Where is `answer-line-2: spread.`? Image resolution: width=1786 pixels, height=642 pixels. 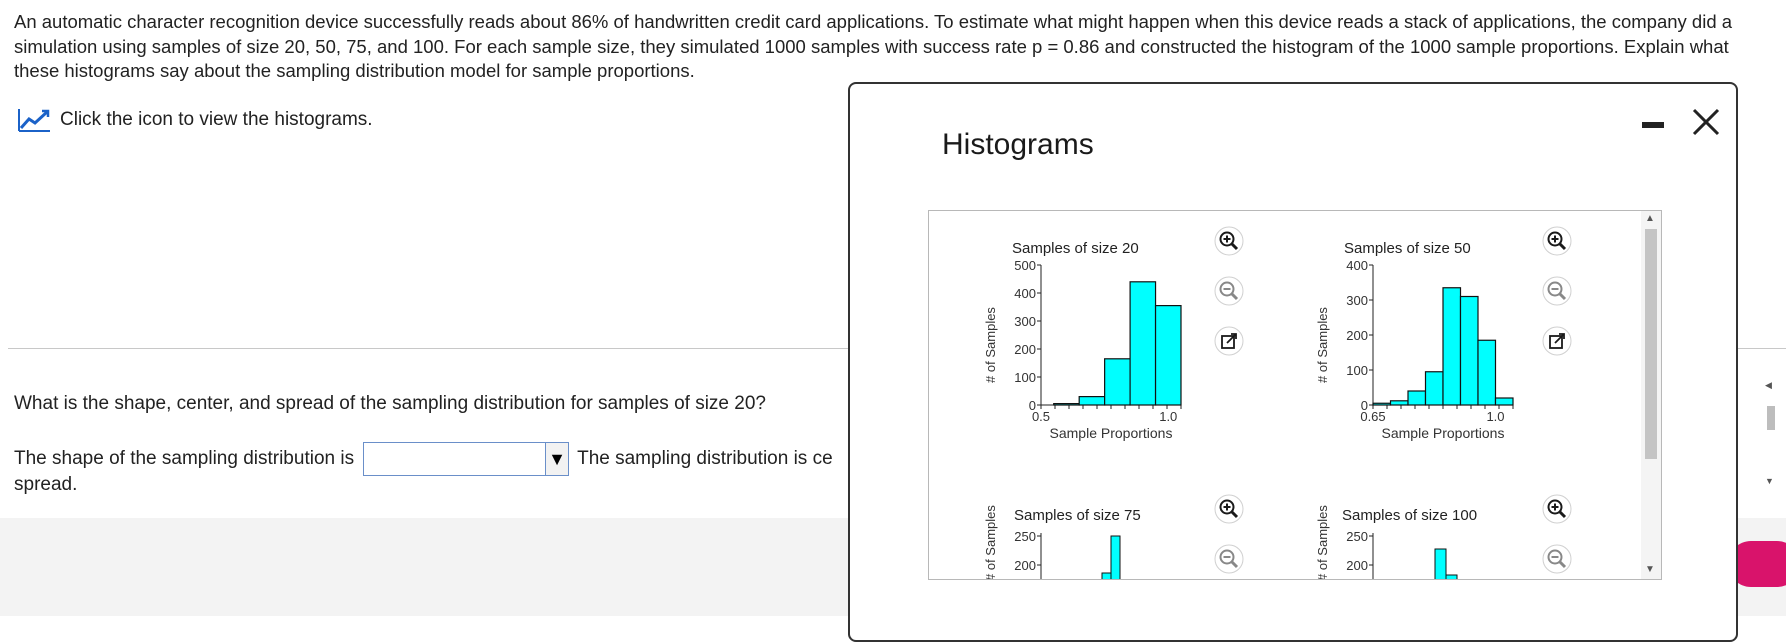
answer-line-2: spread. is located at coordinates (46, 484).